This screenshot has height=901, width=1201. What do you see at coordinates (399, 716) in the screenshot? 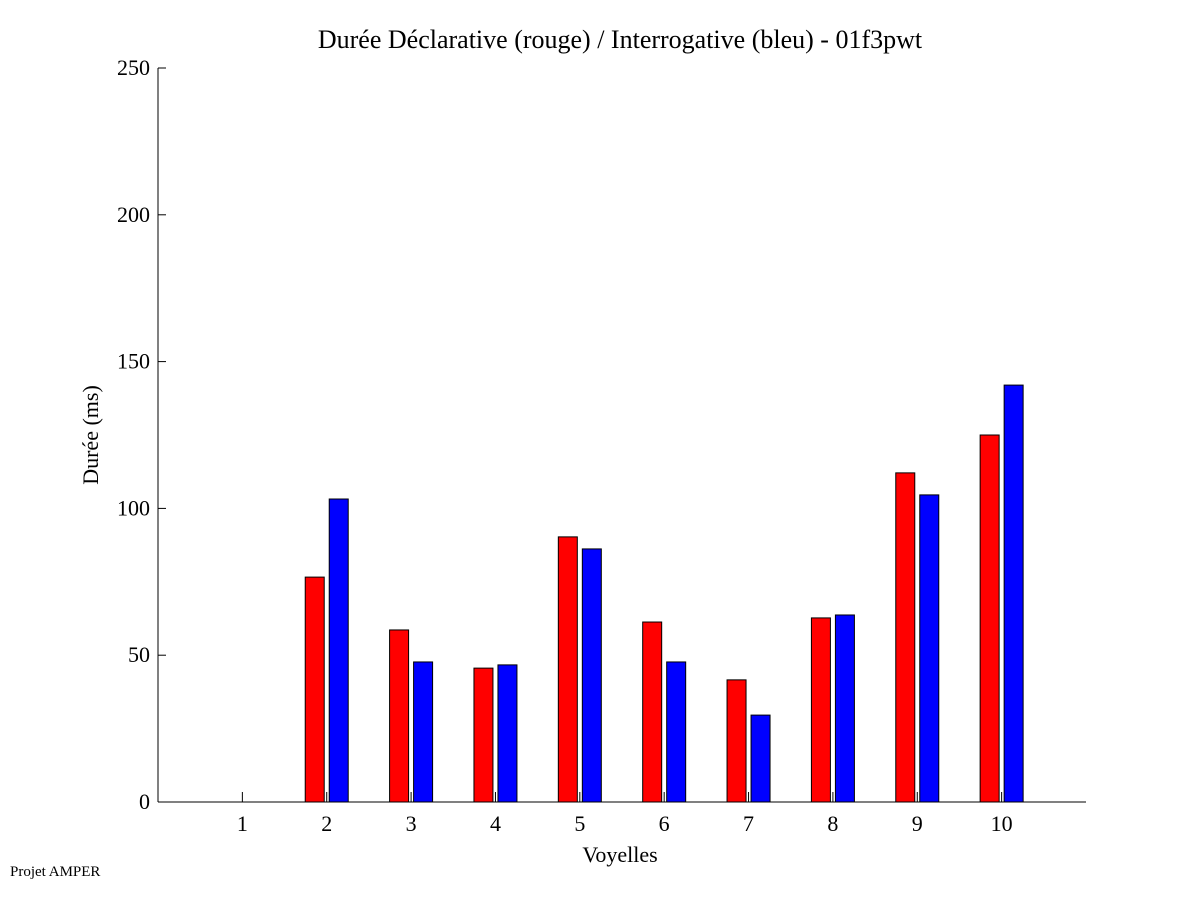
I see `bar-déclarative-3` at bounding box center [399, 716].